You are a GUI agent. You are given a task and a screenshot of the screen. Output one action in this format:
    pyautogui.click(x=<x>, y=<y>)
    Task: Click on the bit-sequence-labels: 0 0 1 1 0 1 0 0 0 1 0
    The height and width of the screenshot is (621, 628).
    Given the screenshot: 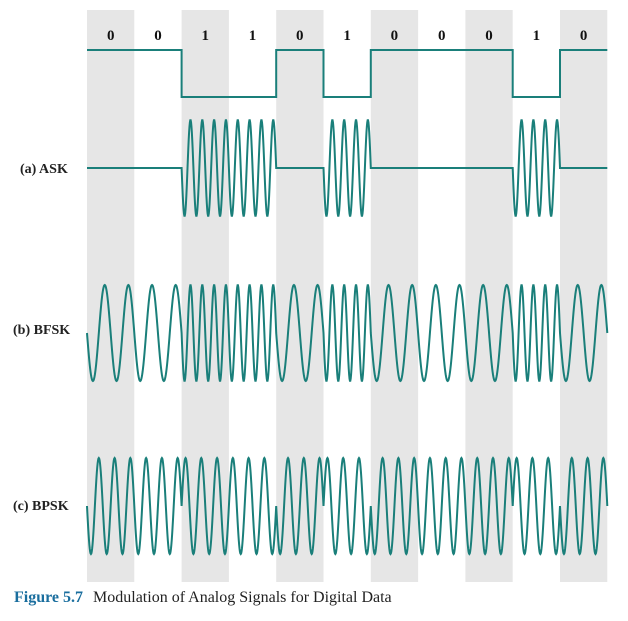 What is the action you would take?
    pyautogui.click(x=347, y=36)
    